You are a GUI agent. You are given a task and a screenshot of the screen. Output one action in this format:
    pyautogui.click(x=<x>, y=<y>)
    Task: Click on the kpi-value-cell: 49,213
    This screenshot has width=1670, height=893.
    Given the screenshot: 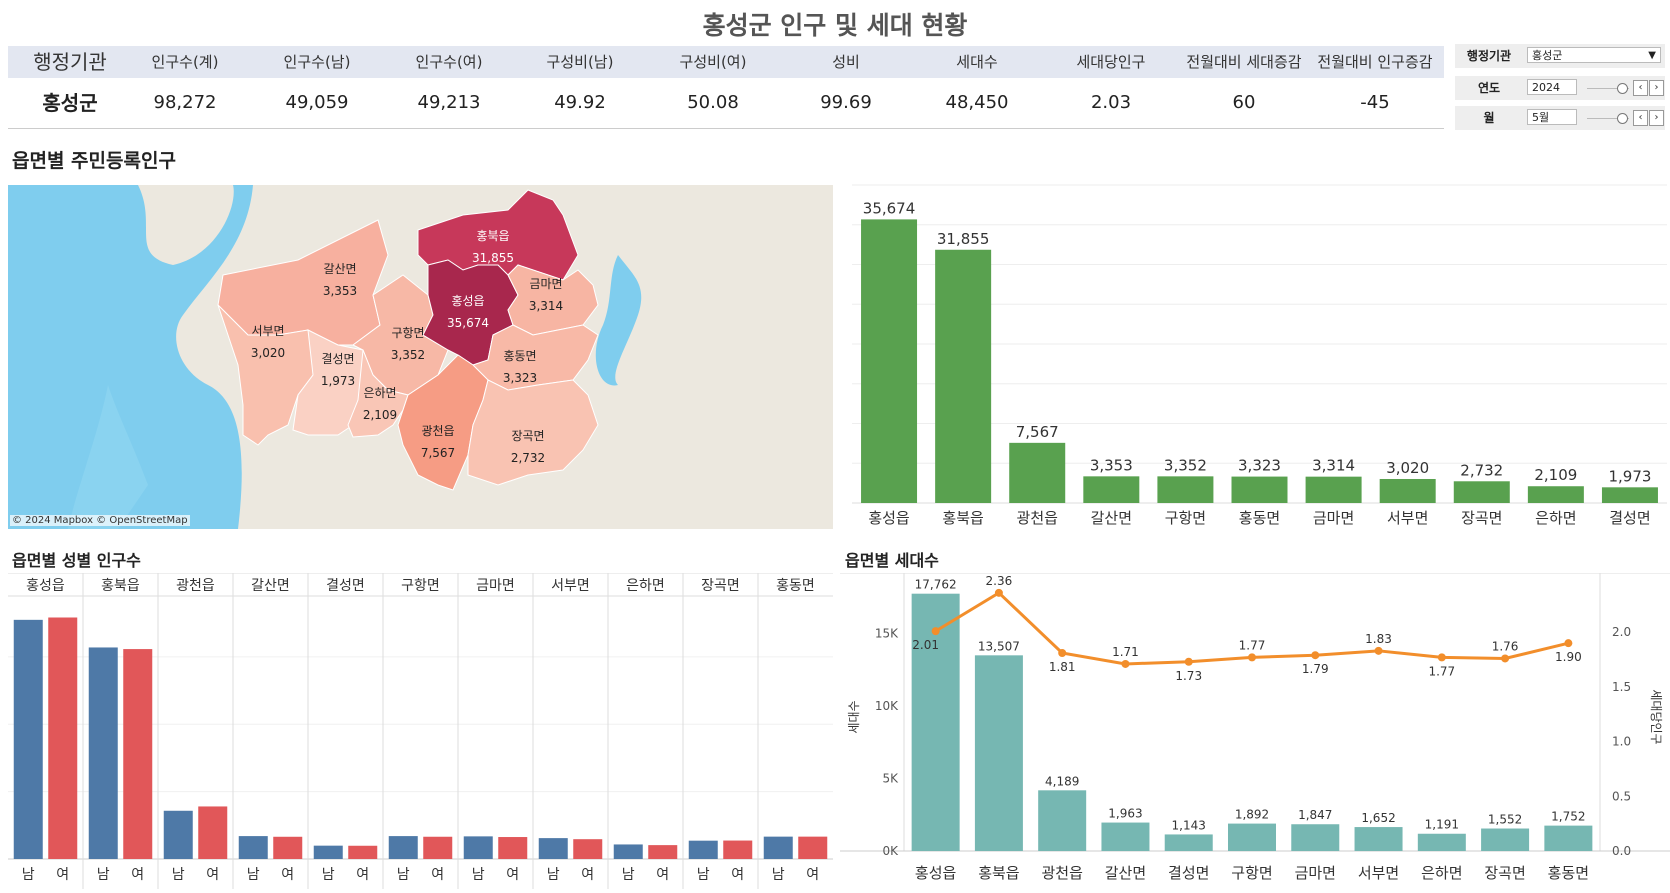 What is the action you would take?
    pyautogui.click(x=449, y=102)
    